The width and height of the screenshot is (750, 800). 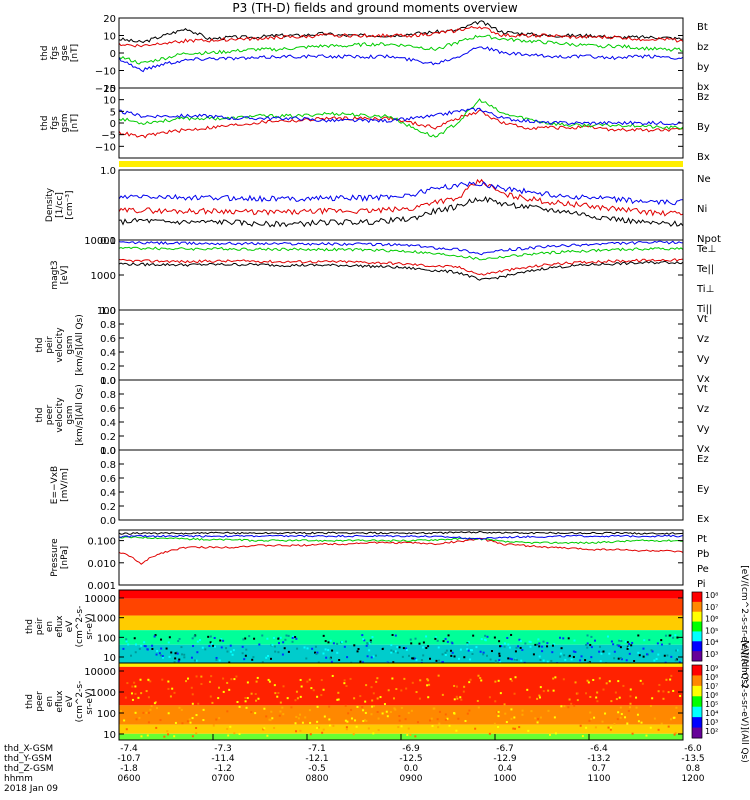 I want to click on y-tick-label: 100, so click(x=106, y=311).